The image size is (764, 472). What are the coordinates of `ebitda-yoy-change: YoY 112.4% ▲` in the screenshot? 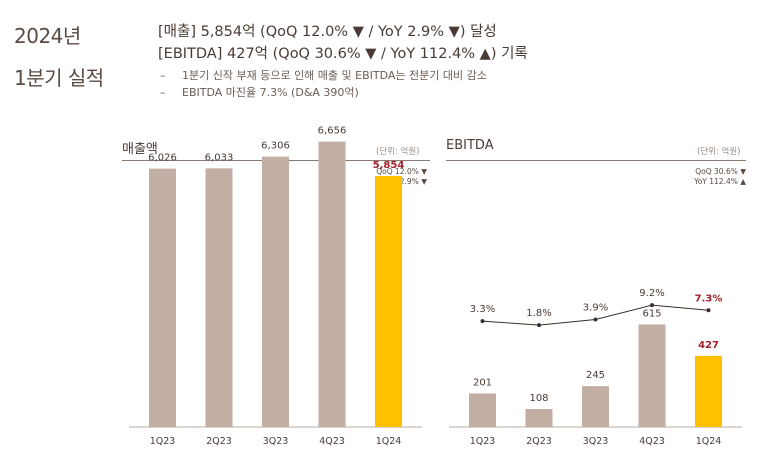 It's located at (720, 181).